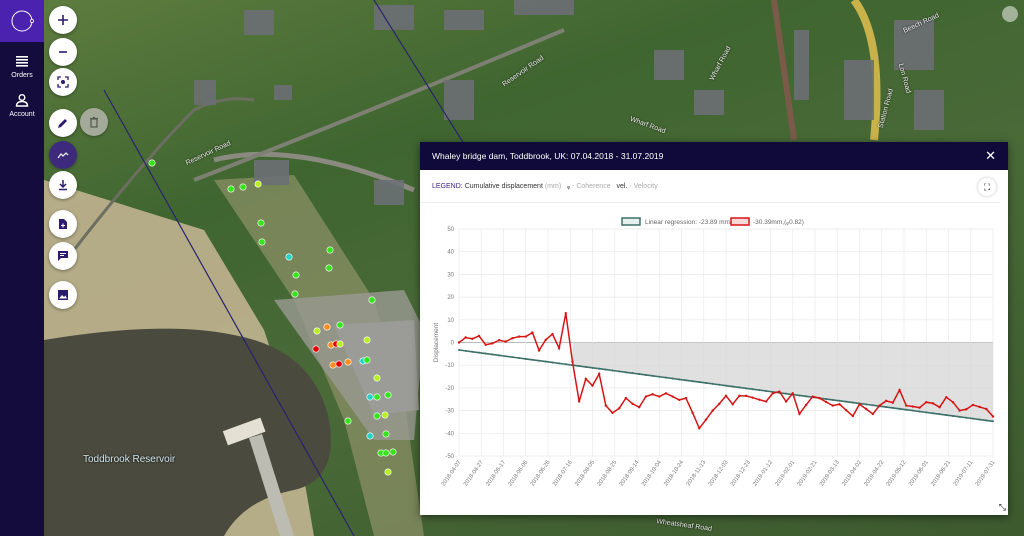 The image size is (1024, 536). I want to click on center-map-button, so click(63, 82).